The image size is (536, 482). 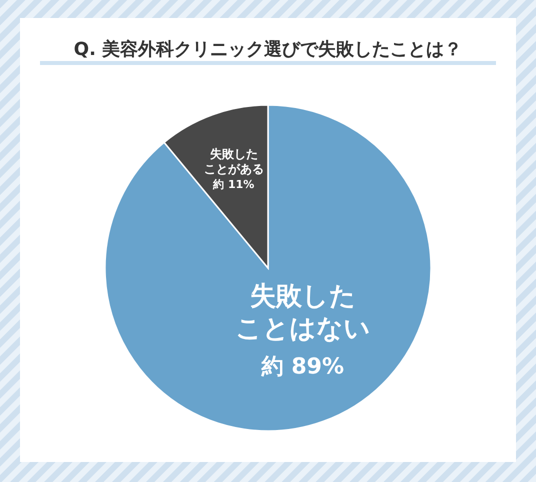 I want to click on chart-title: Q. 美容外科クリニック選びで失敗したことは？, so click(x=268, y=49).